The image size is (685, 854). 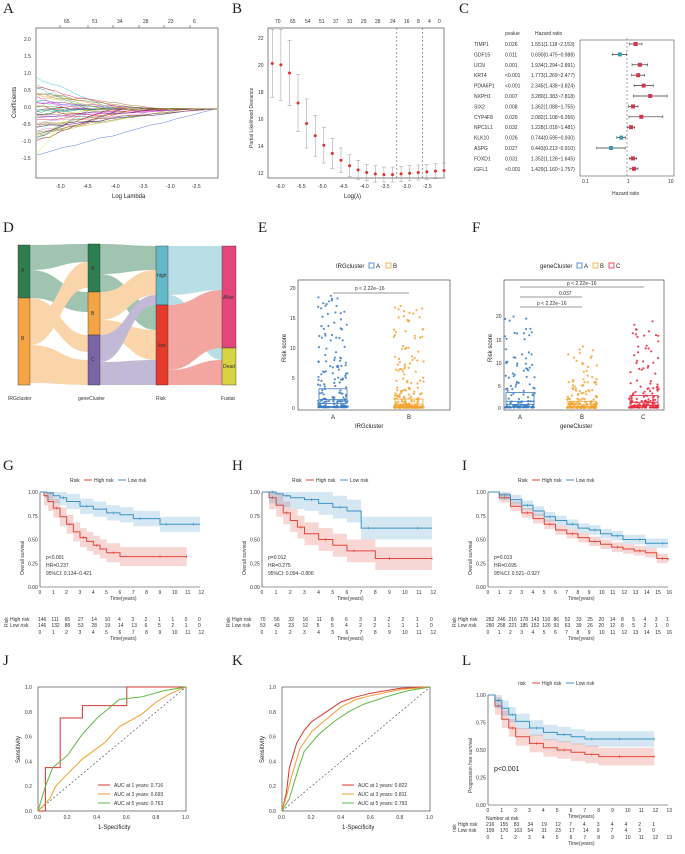 What do you see at coordinates (374, 620) in the screenshot?
I see `risk-count-high: 3` at bounding box center [374, 620].